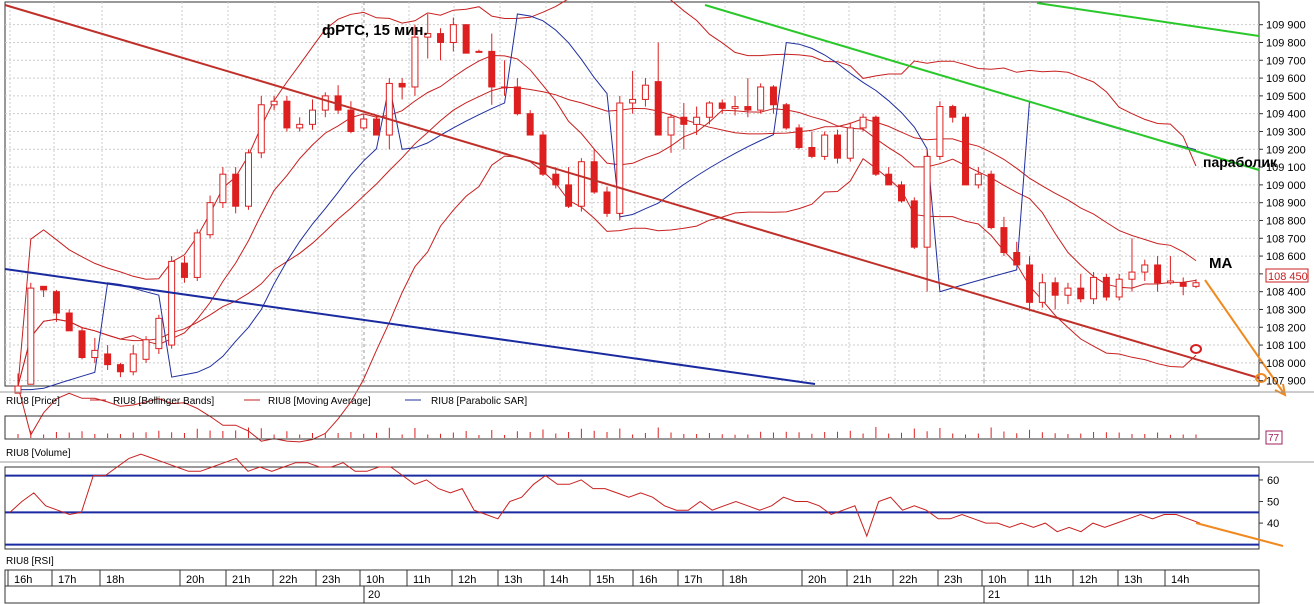 The image size is (1314, 604). What do you see at coordinates (33, 401) in the screenshot?
I see `legend-price: RIU8 [Price]` at bounding box center [33, 401].